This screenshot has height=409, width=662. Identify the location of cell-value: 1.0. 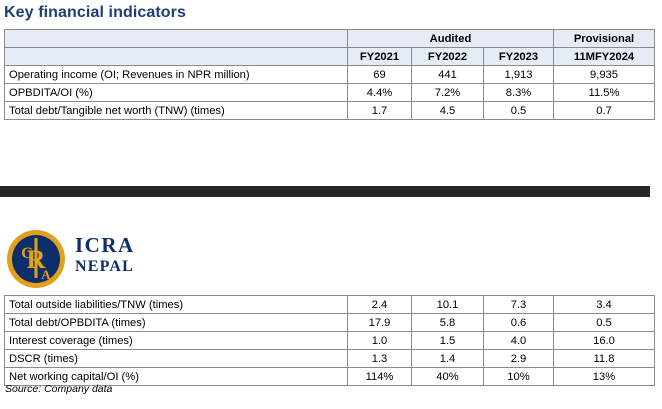
(379, 340).